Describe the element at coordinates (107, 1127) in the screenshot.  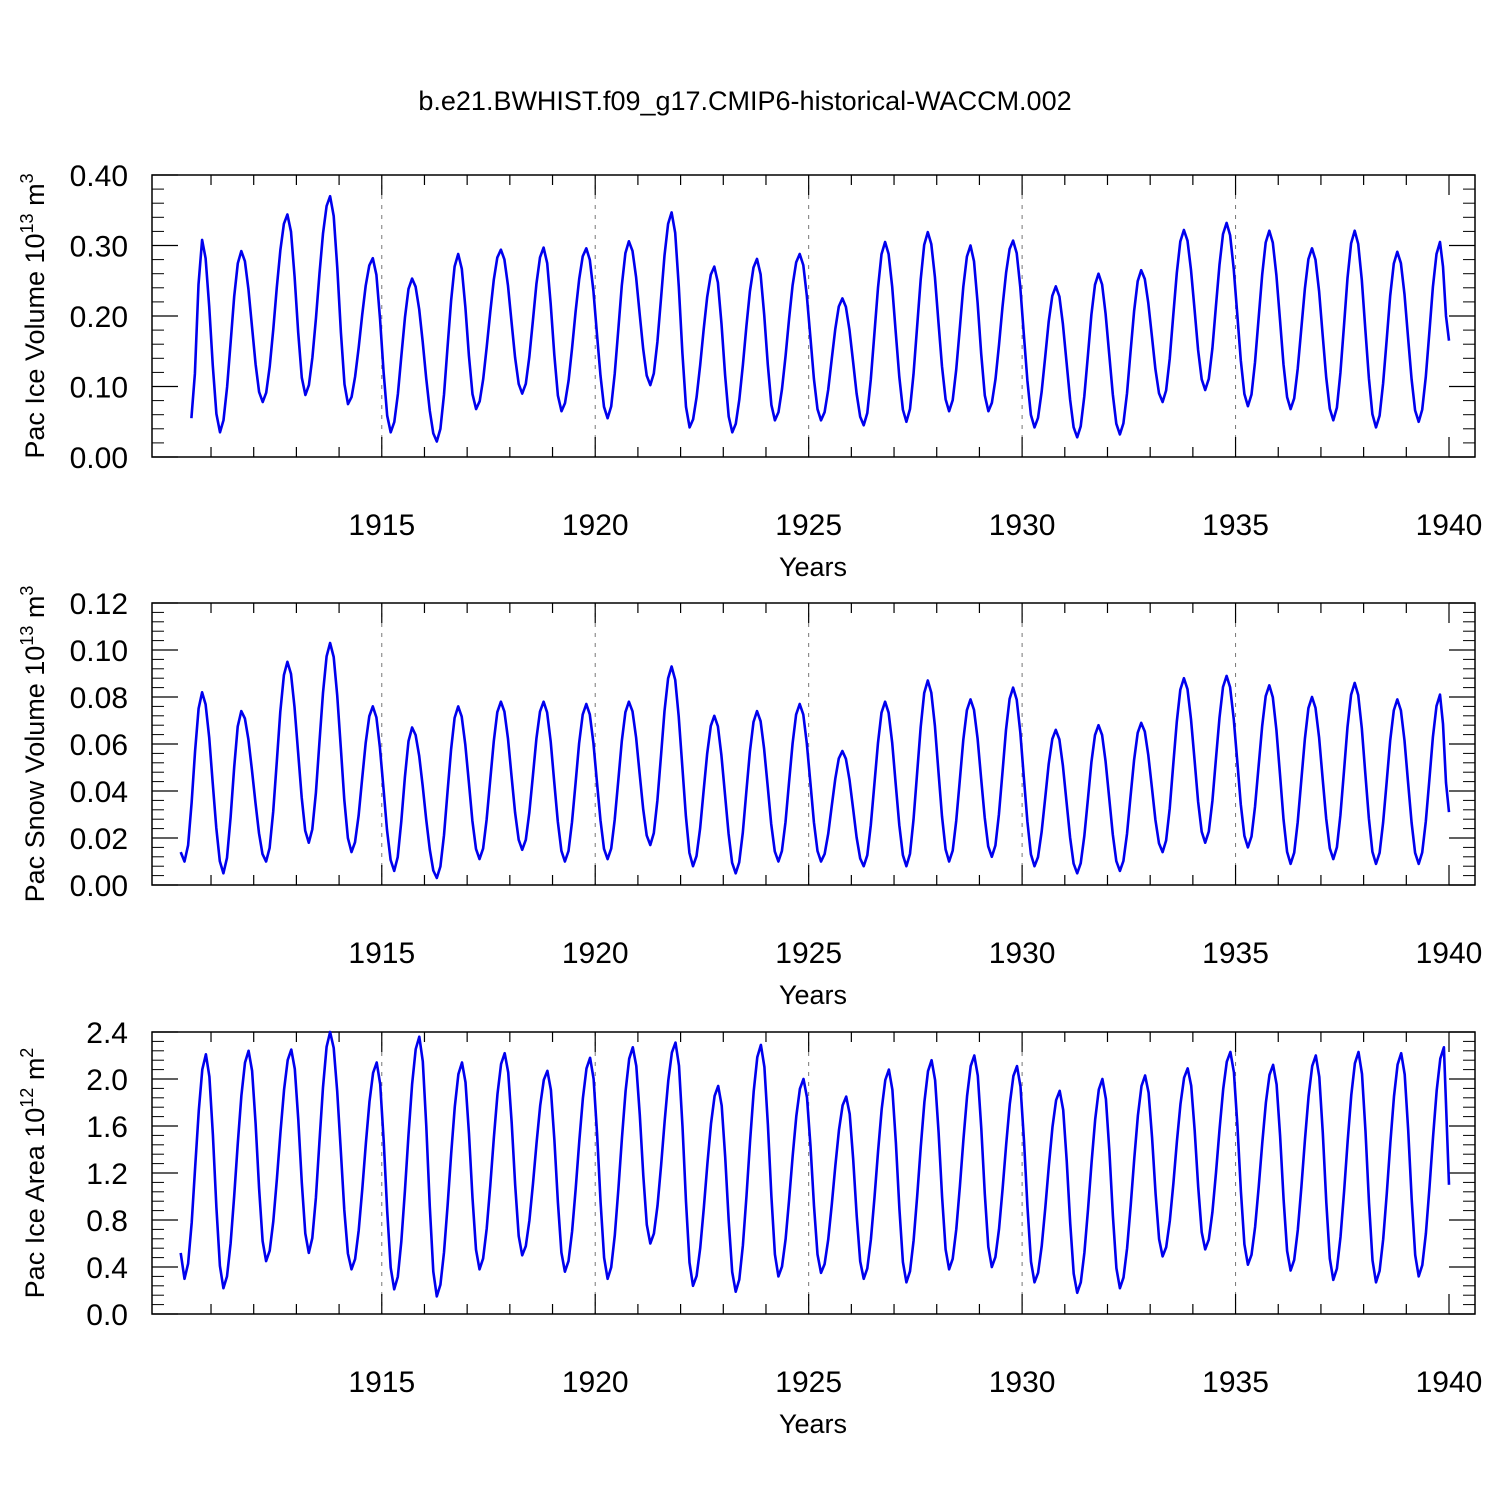
I see `y-tick-label: 1.6` at that location.